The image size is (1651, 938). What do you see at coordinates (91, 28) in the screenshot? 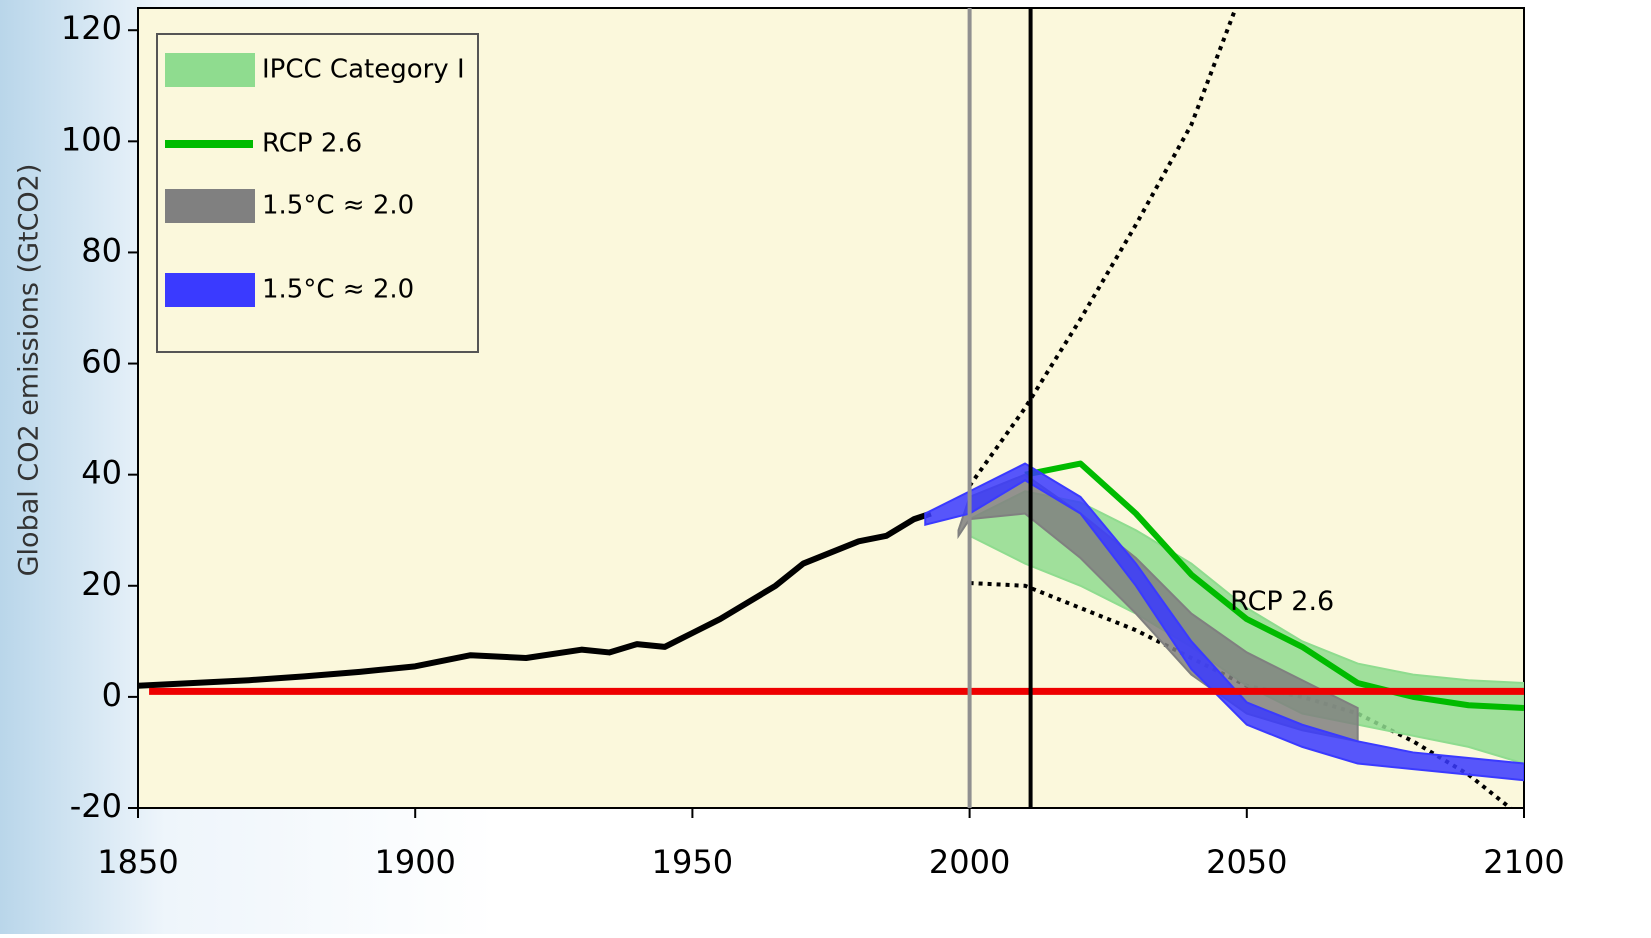
I see `y-tick-label: 120` at bounding box center [91, 28].